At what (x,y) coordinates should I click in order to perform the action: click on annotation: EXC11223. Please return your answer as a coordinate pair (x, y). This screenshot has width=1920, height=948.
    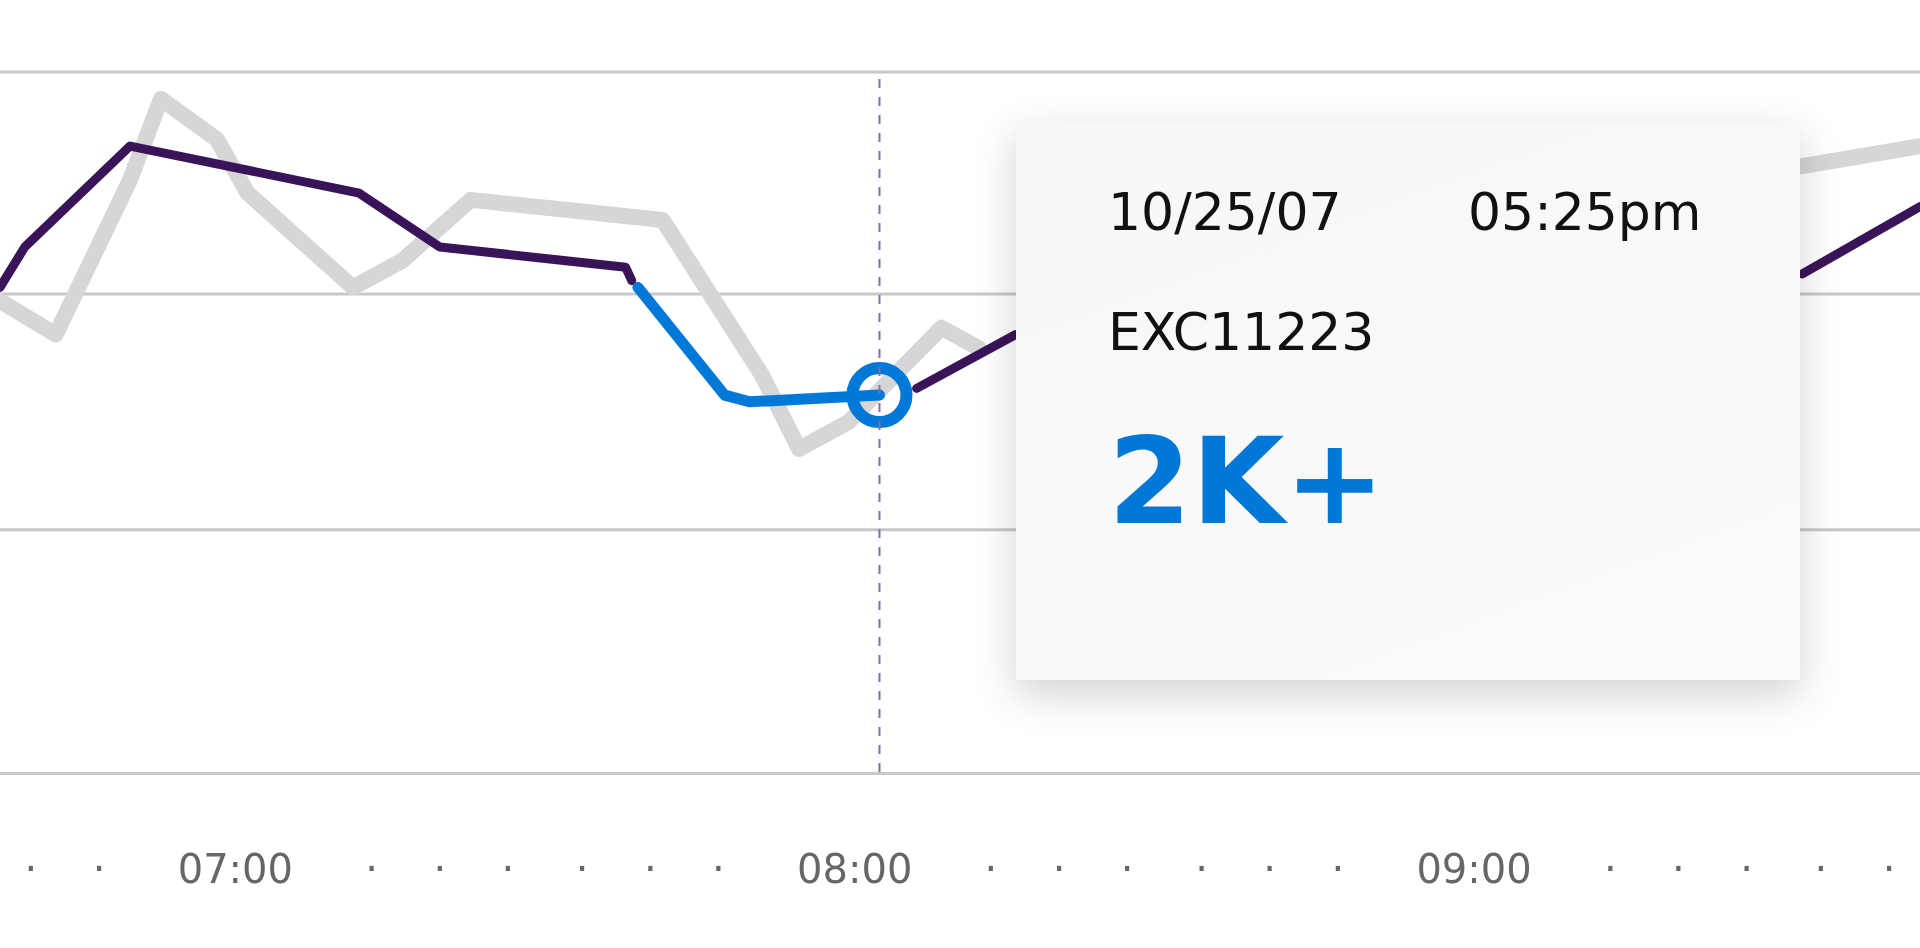
    Looking at the image, I should click on (1241, 332).